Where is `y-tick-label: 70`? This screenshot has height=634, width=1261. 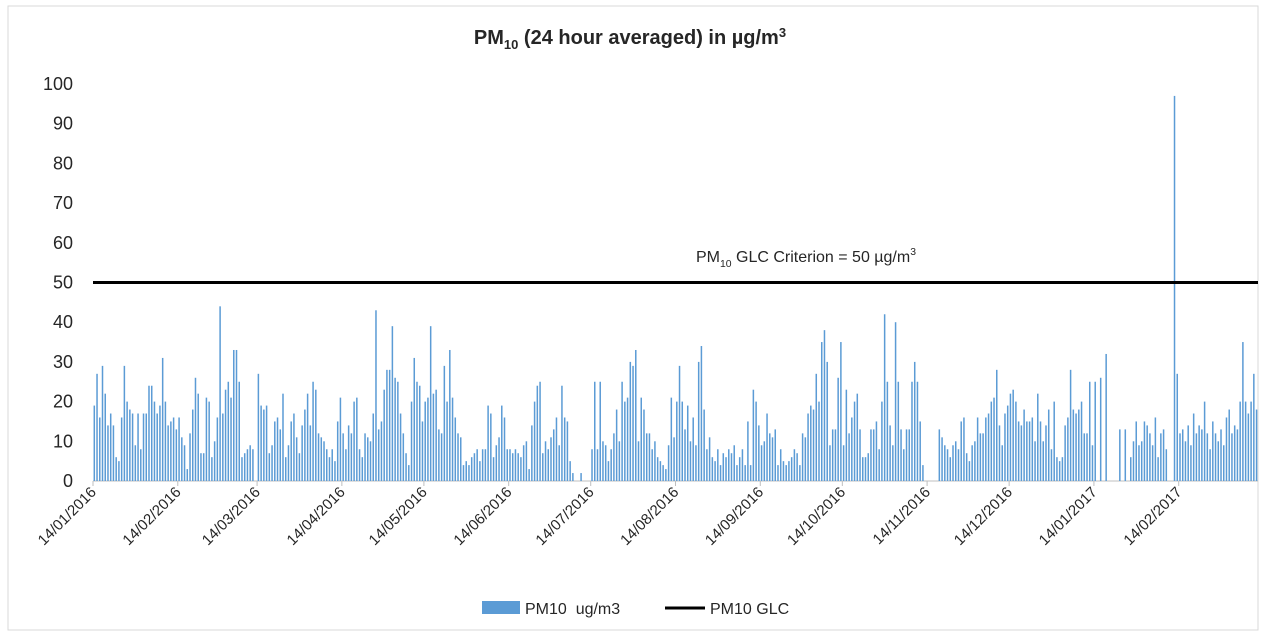
y-tick-label: 70 is located at coordinates (63, 203).